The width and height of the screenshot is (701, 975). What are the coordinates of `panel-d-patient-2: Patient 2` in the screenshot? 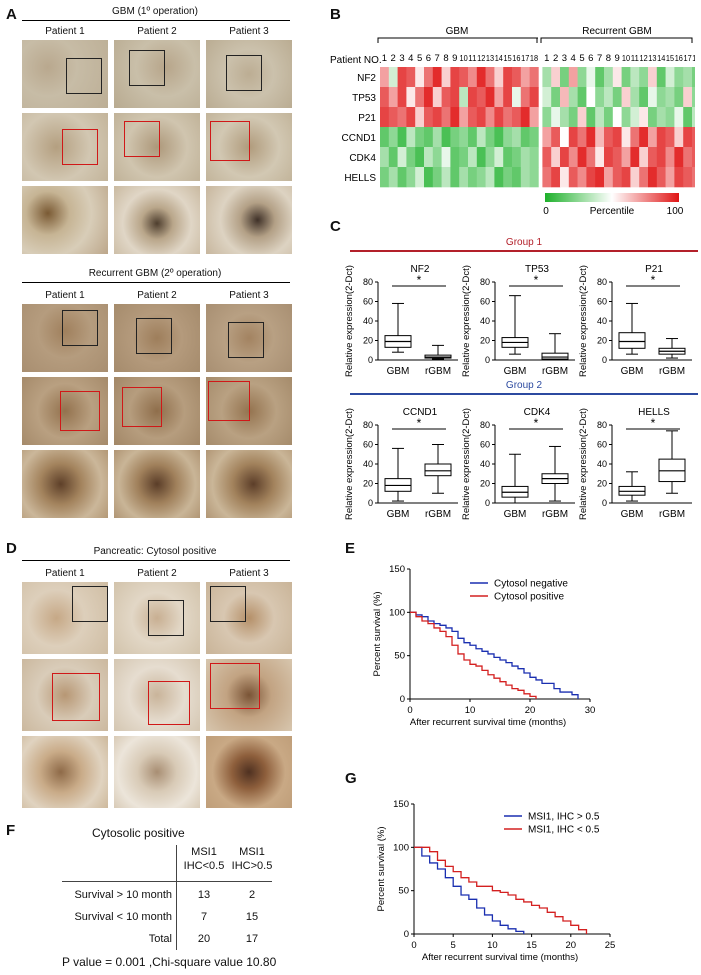 It's located at (157, 573).